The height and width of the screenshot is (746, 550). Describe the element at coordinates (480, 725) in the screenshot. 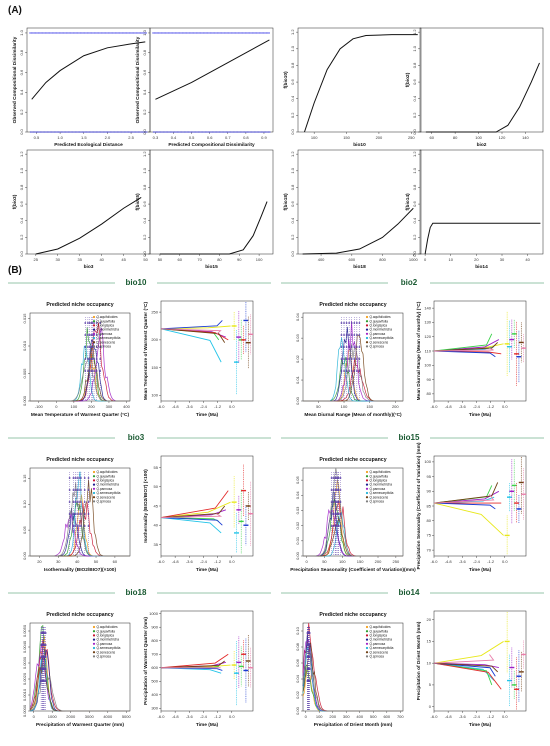

I see `time-x-axis-label: Time (Ma)` at that location.